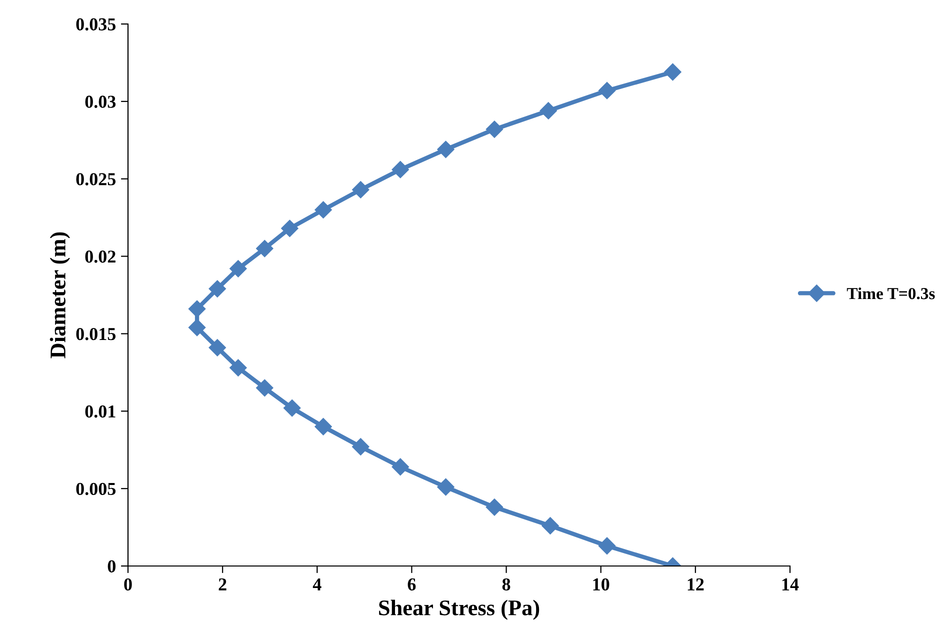  I want to click on y-tick-label: 0.005, so click(96, 489).